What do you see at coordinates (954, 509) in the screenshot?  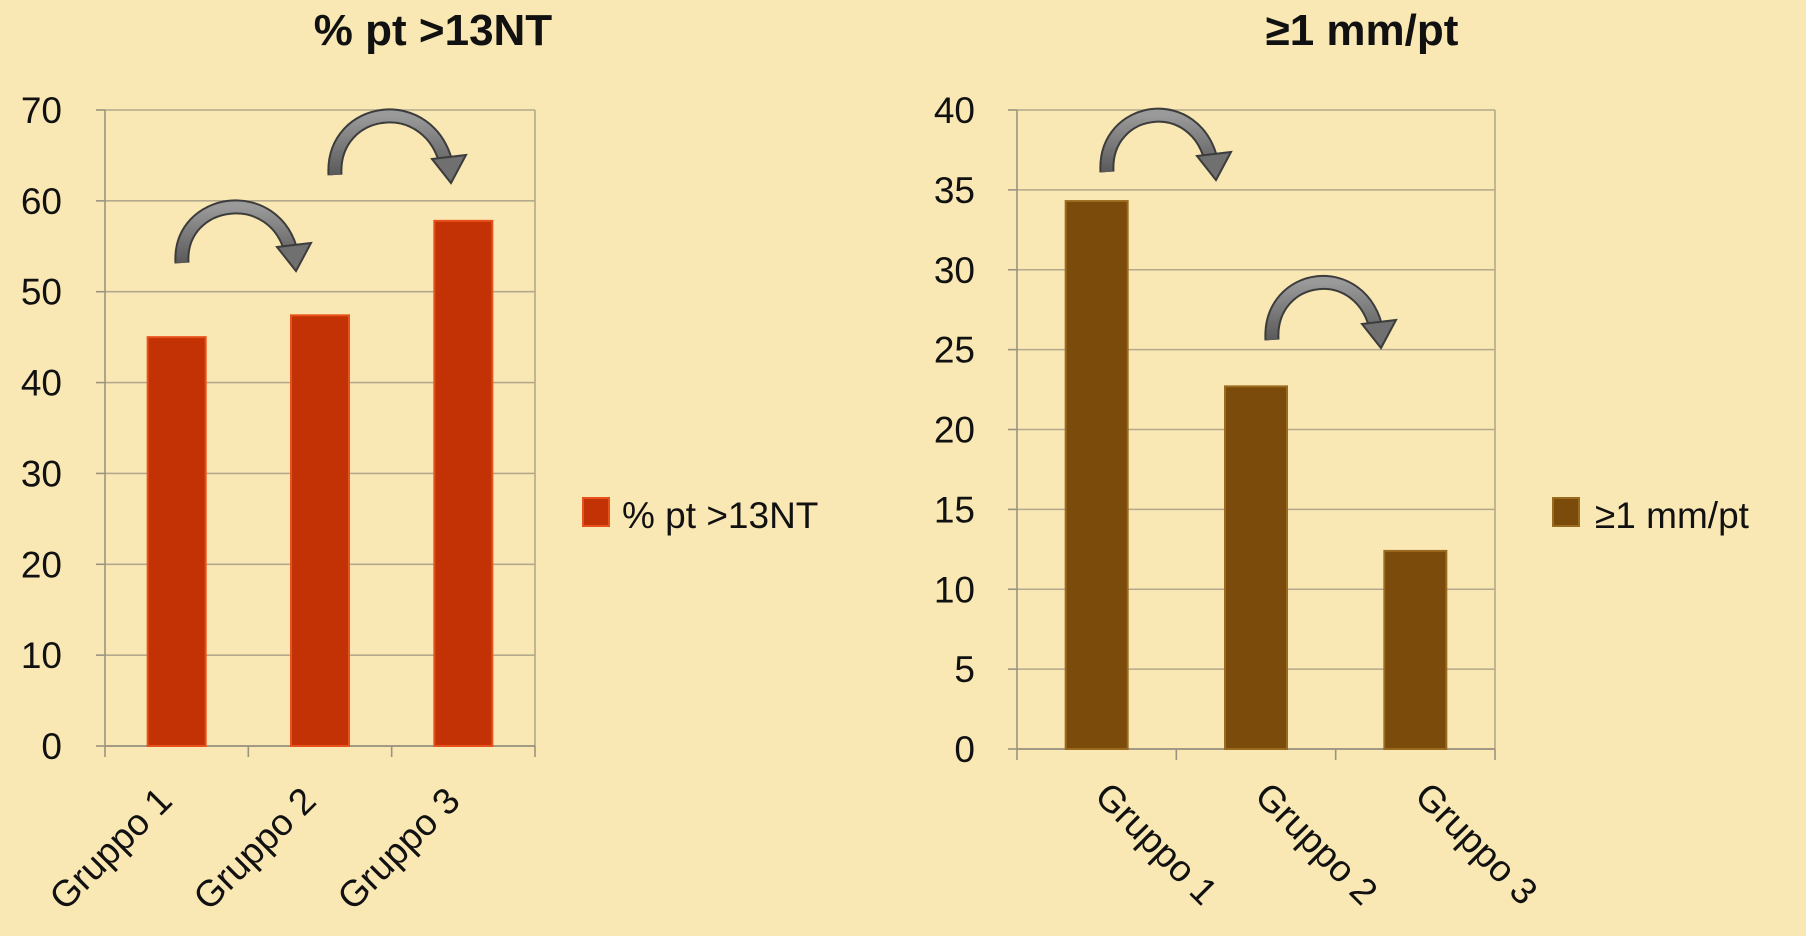 I see `y-tick-label: 15` at bounding box center [954, 509].